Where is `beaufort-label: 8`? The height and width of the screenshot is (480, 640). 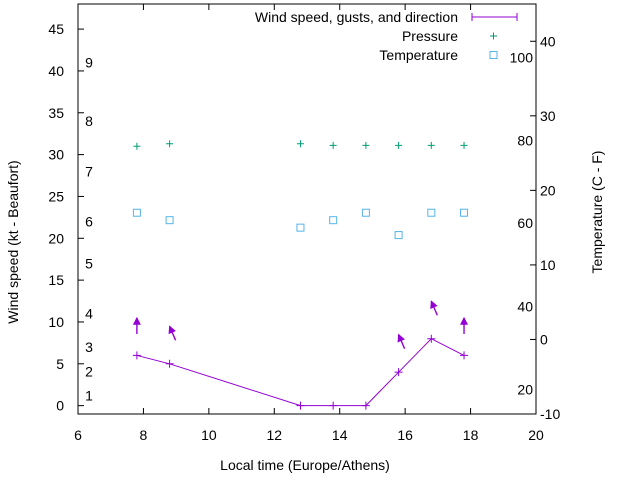
beaufort-label: 8 is located at coordinates (89, 121).